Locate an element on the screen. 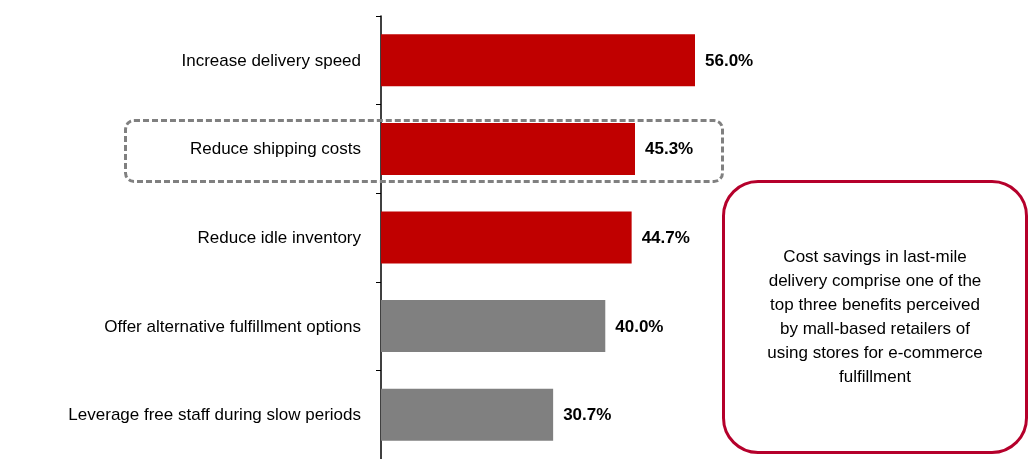 The image size is (1034, 459). data-label: 30.7% is located at coordinates (587, 415).